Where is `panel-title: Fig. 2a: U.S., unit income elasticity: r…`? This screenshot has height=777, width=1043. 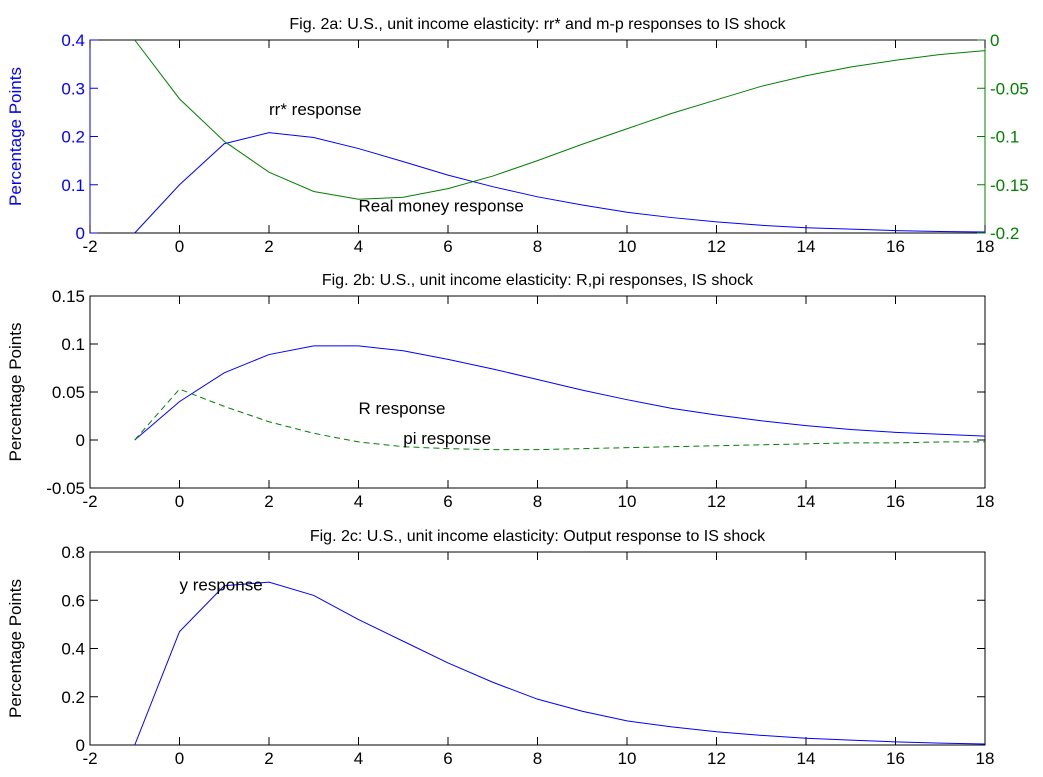 panel-title: Fig. 2a: U.S., unit income elasticity: r… is located at coordinates (537, 24).